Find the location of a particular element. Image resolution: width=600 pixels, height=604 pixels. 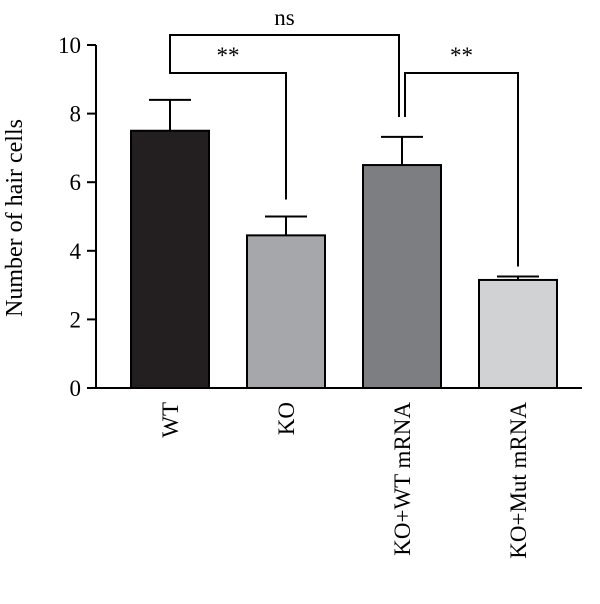

y-tick-label: 4 is located at coordinates (76, 251).